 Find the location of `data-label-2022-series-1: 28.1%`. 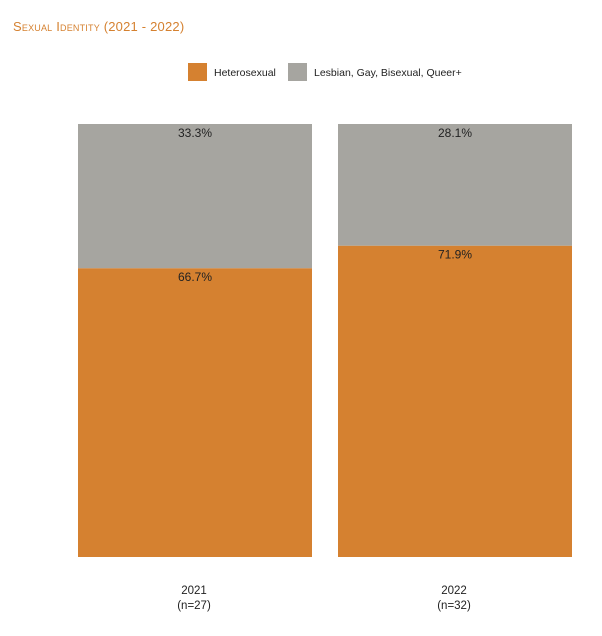

data-label-2022-series-1: 28.1% is located at coordinates (455, 133).